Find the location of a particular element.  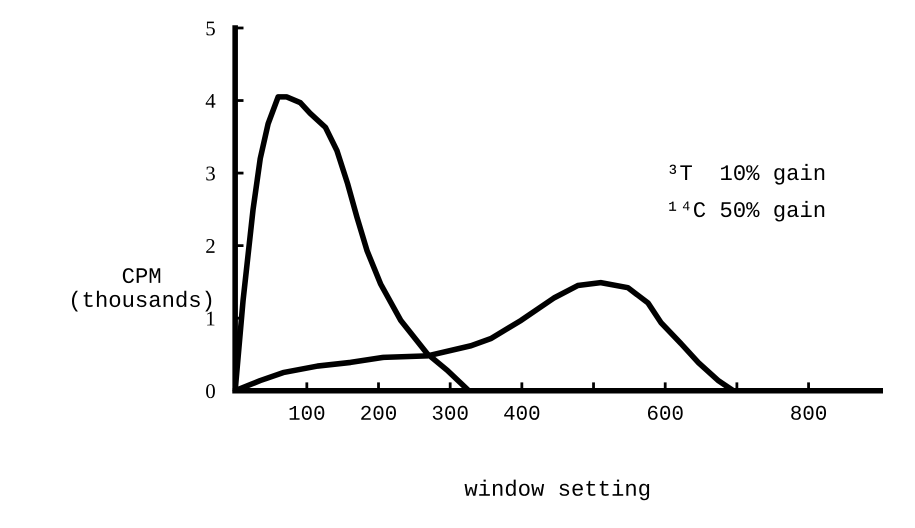

y-tick-label: 4 is located at coordinates (211, 101).